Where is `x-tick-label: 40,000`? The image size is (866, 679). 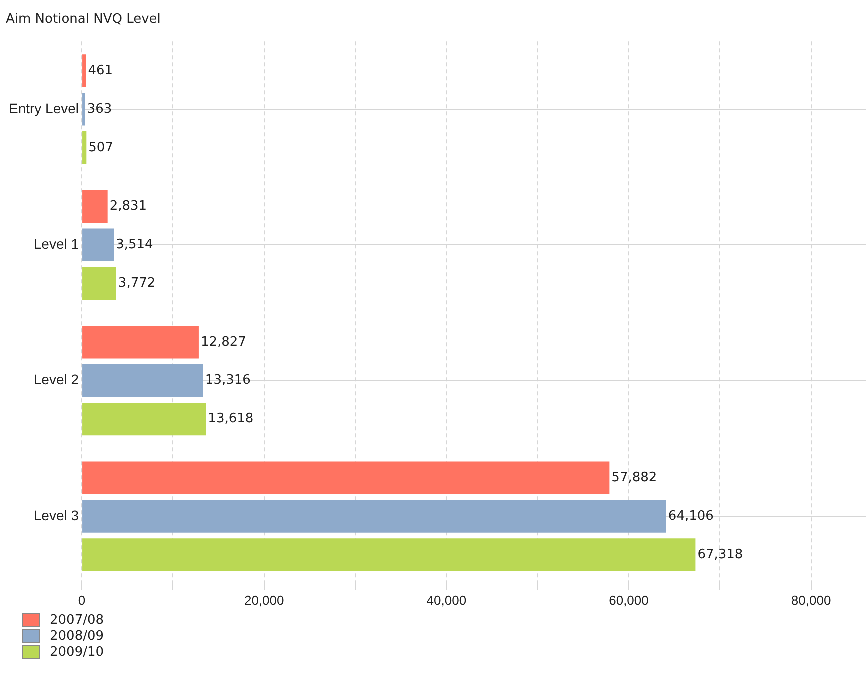 x-tick-label: 40,000 is located at coordinates (446, 600).